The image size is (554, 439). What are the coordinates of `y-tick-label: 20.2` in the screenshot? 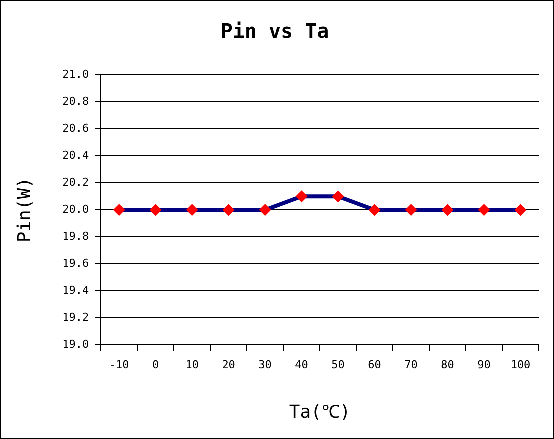 It's located at (76, 182).